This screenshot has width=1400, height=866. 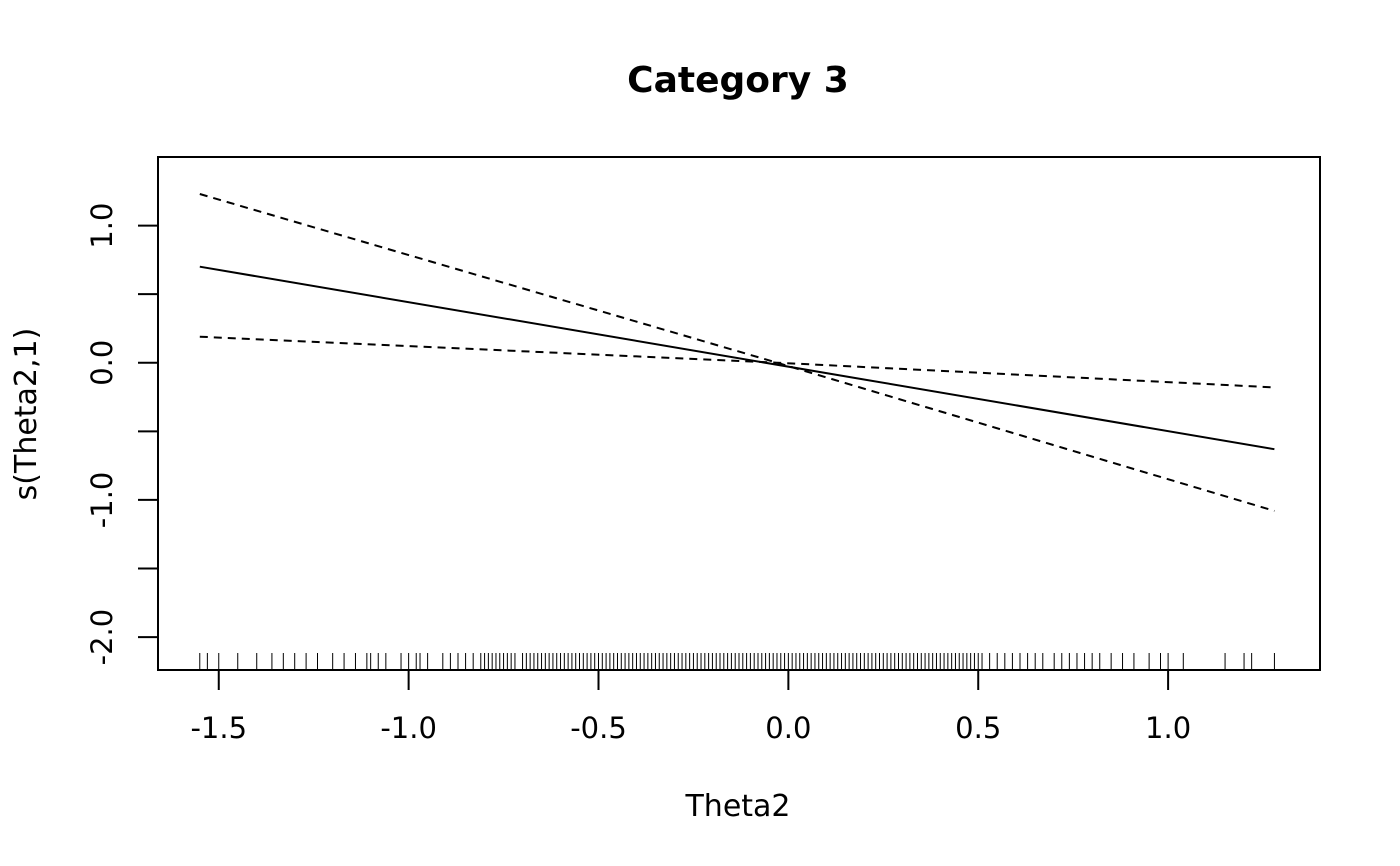 I want to click on y-tick-label: 0.0, so click(x=102, y=363).